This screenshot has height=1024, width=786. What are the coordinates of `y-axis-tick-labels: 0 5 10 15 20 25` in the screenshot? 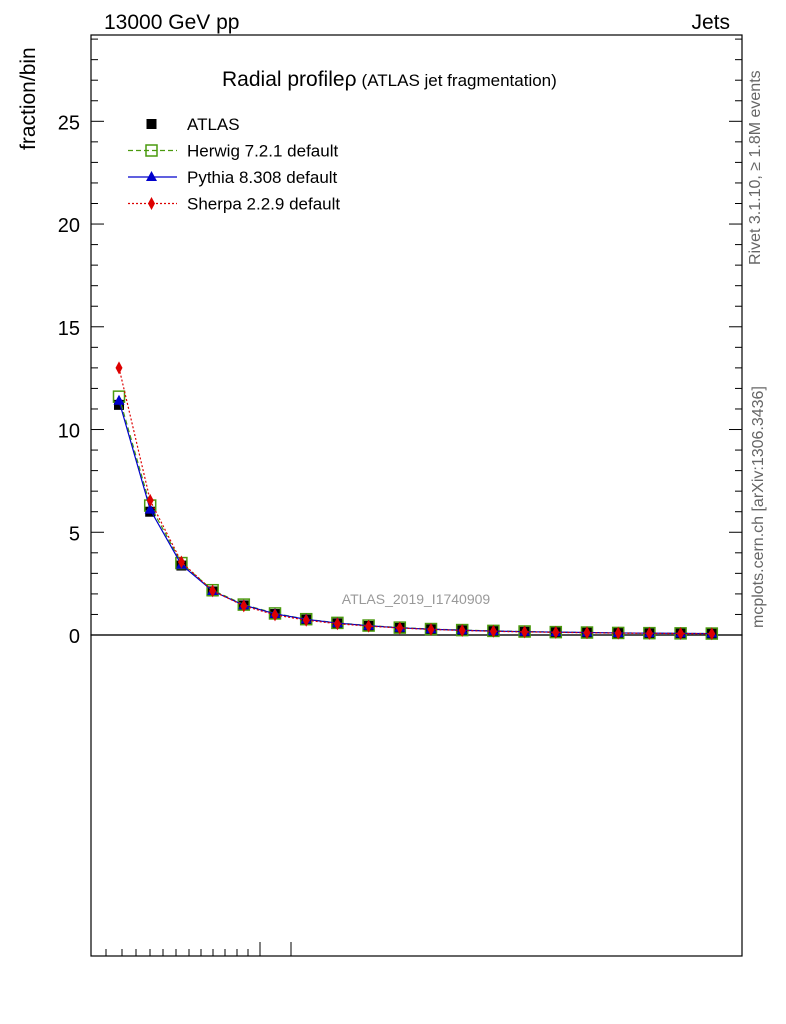 It's located at (69, 380).